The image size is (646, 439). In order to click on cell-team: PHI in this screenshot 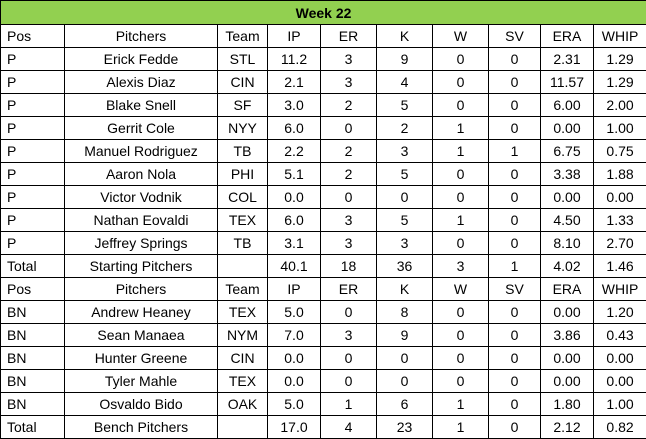, I will do `click(242, 174)`.